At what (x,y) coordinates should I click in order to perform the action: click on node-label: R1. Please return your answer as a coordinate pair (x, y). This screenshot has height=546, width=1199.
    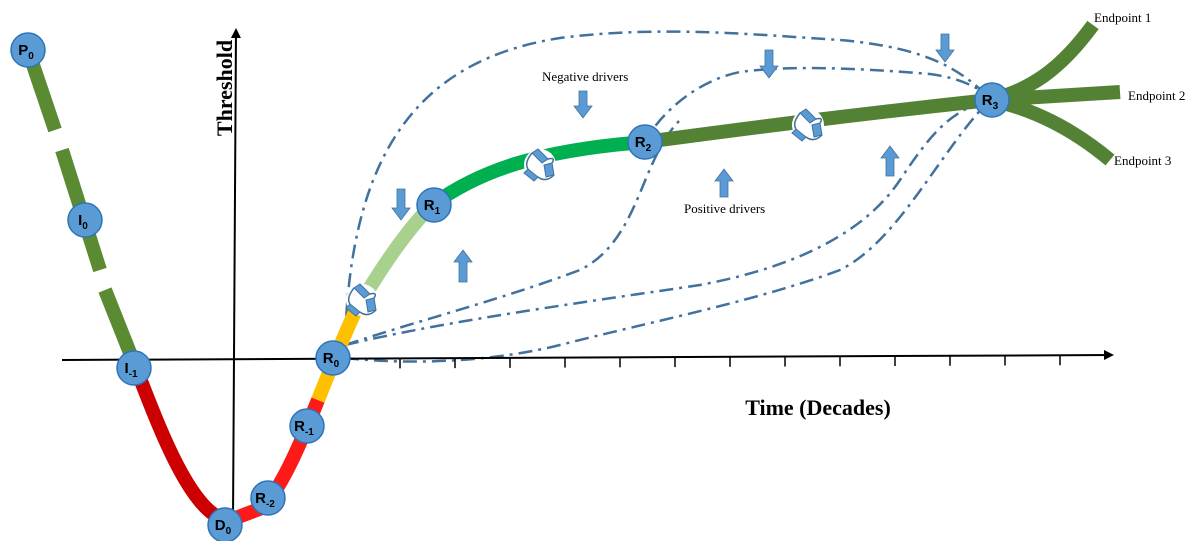
    Looking at the image, I should click on (432, 207).